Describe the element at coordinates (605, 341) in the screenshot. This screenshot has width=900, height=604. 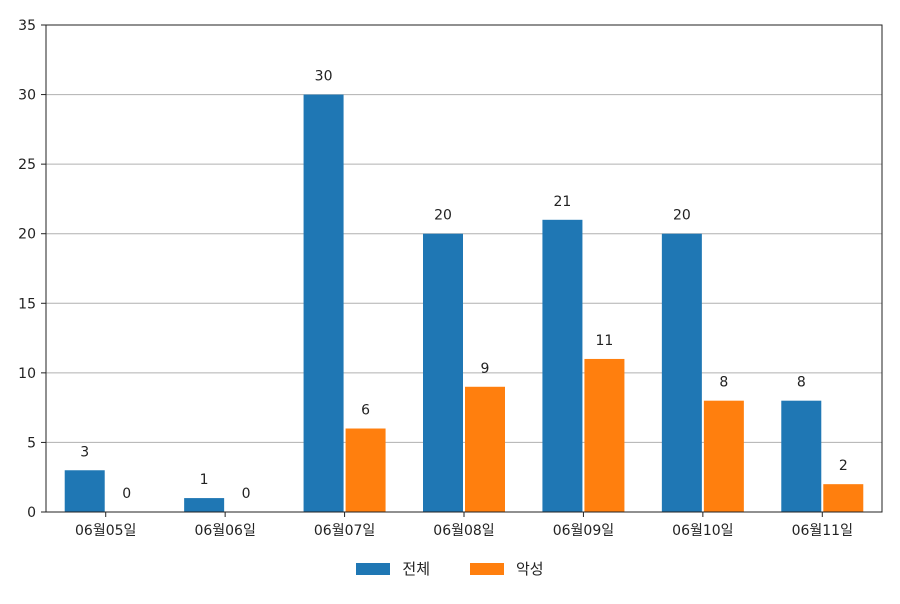
I see `data-label: 11` at that location.